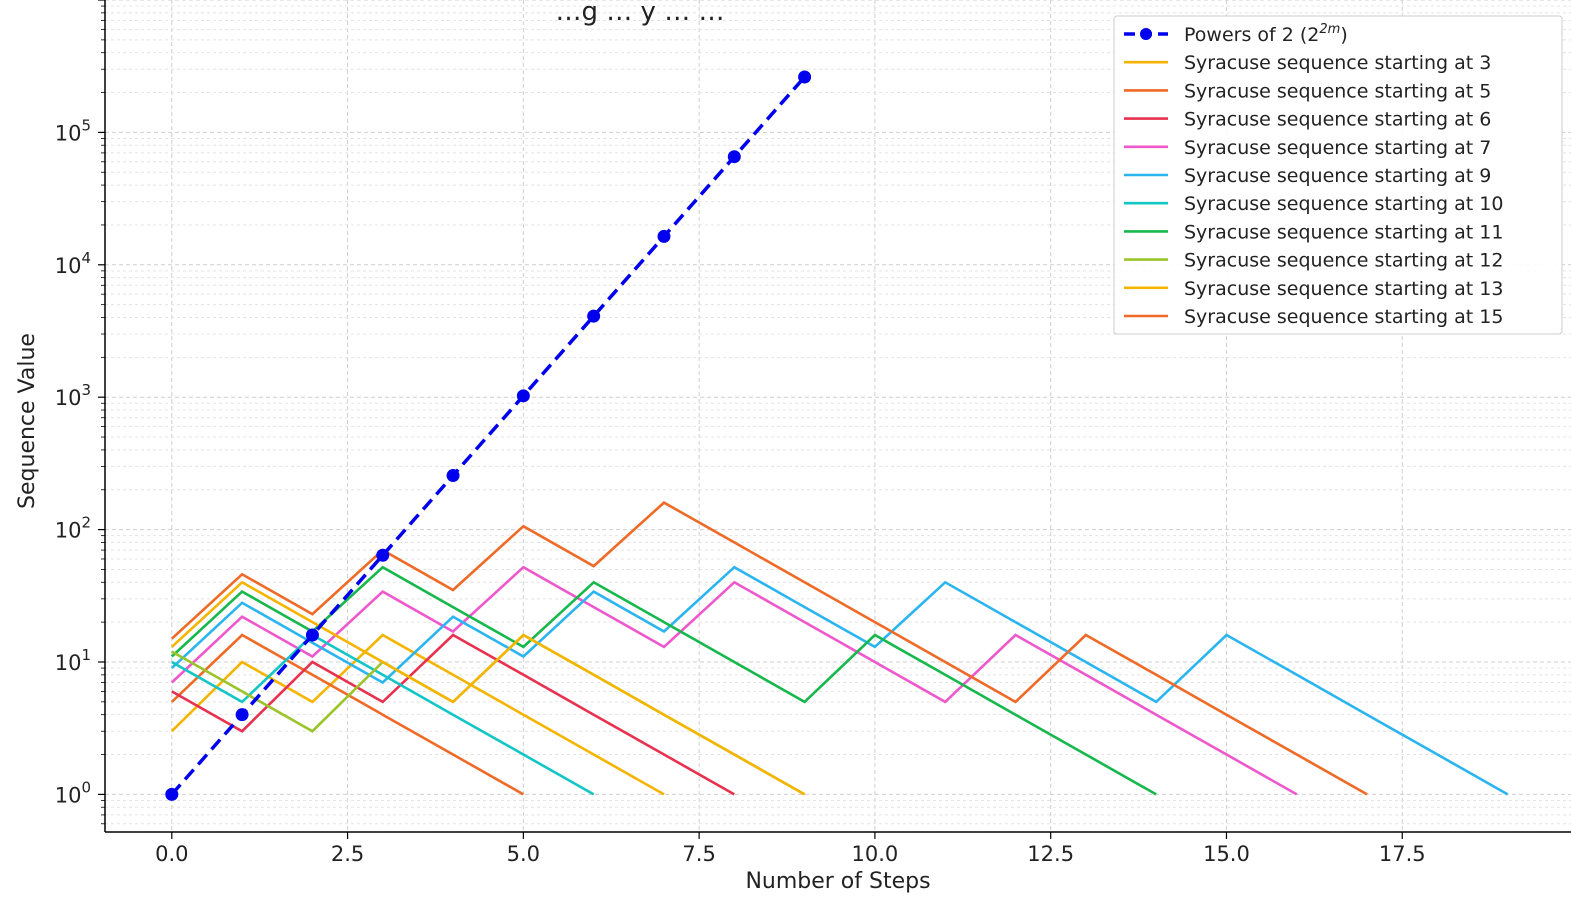 This screenshot has height=897, width=1571. I want to click on legend-entry: Syracuse sequence starting at 3, so click(1337, 63).